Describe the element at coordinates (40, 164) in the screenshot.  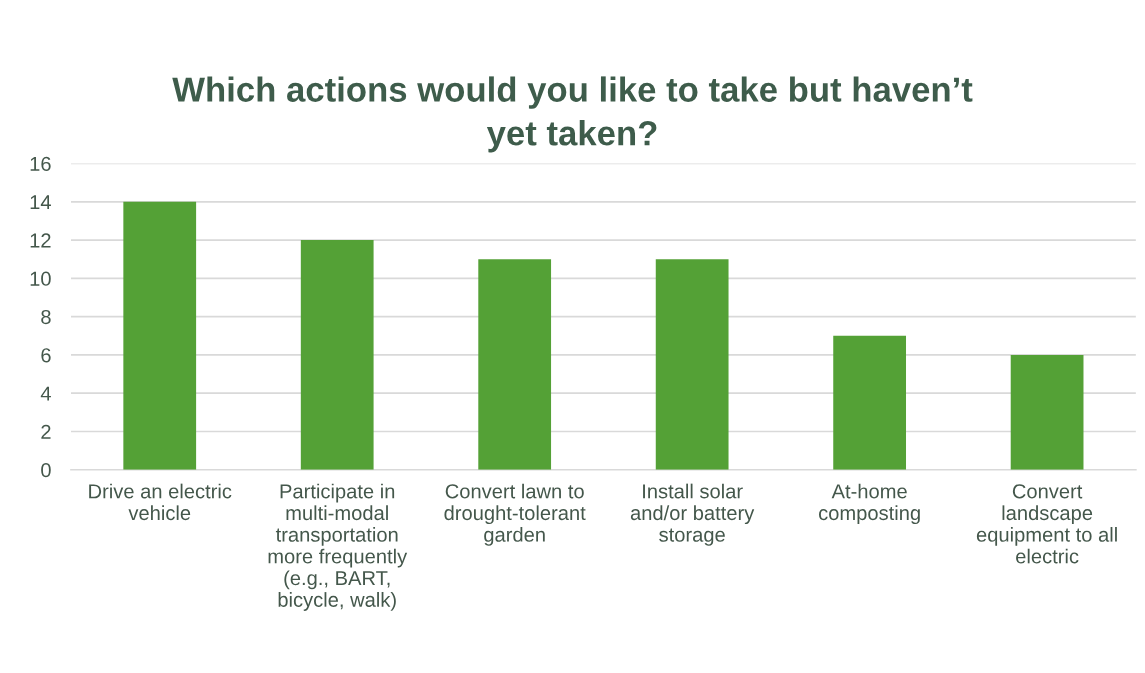
I see `y-tick-label: 16` at that location.